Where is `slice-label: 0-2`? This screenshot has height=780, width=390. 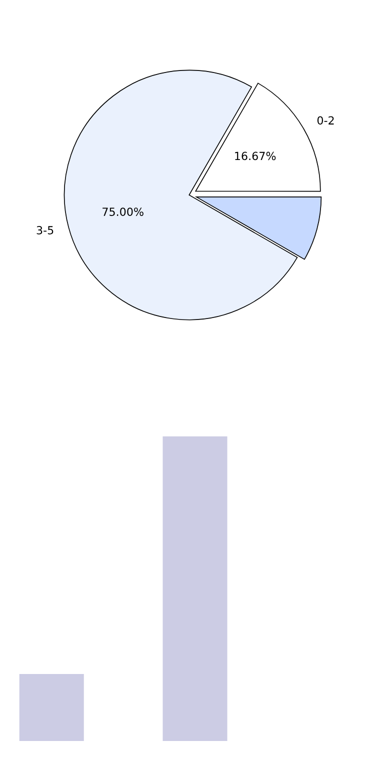 slice-label: 0-2 is located at coordinates (325, 120).